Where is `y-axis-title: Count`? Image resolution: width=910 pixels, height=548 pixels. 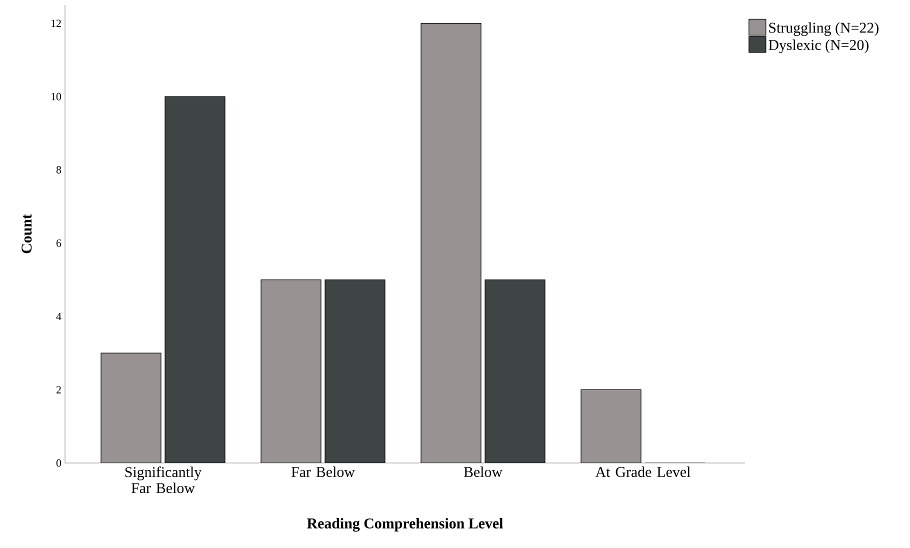
y-axis-title: Count is located at coordinates (27, 234).